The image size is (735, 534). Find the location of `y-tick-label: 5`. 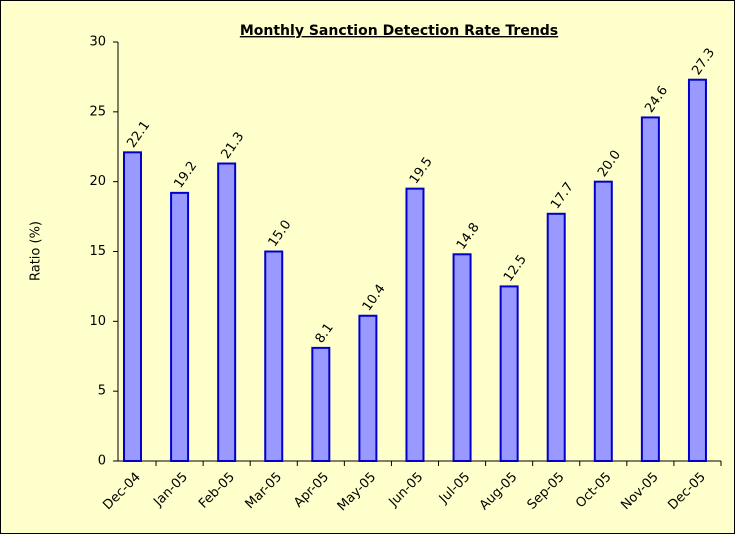

y-tick-label: 5 is located at coordinates (102, 391).